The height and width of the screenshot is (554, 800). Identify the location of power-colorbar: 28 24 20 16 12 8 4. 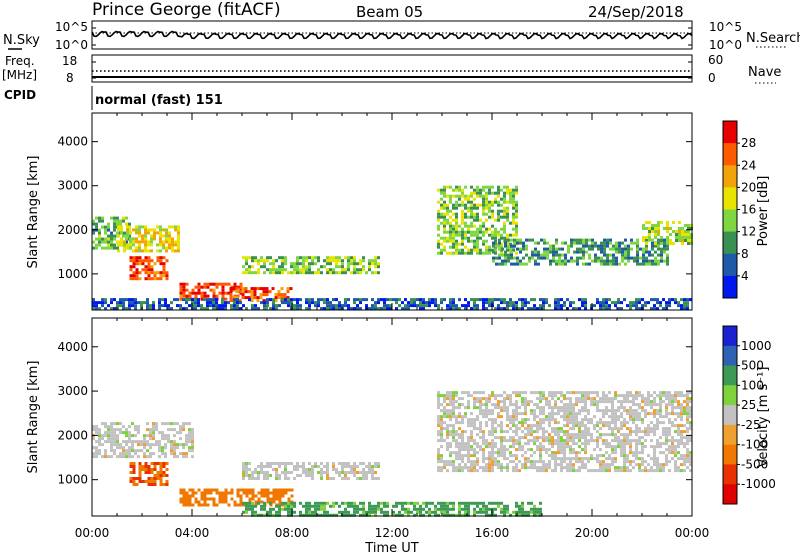
(739, 209).